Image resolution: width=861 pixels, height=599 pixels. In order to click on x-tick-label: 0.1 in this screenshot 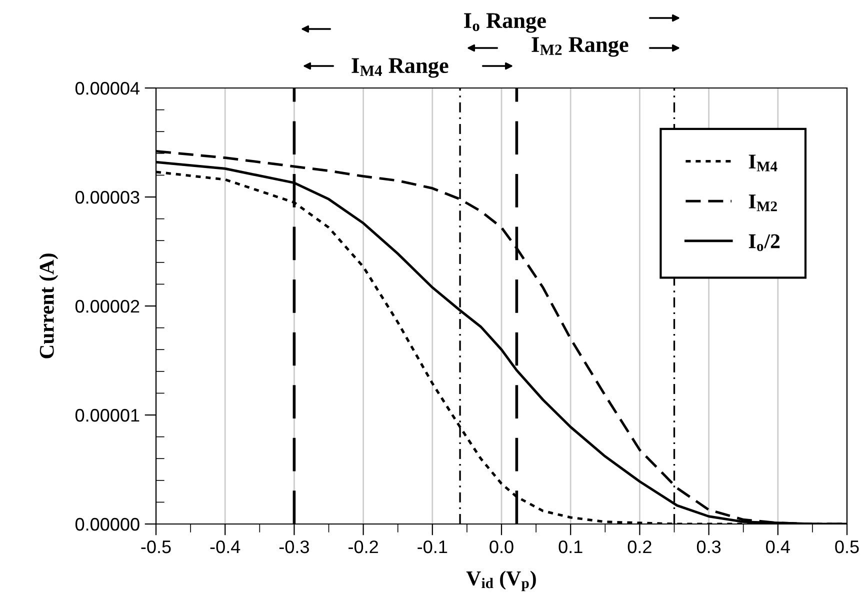, I will do `click(570, 547)`.